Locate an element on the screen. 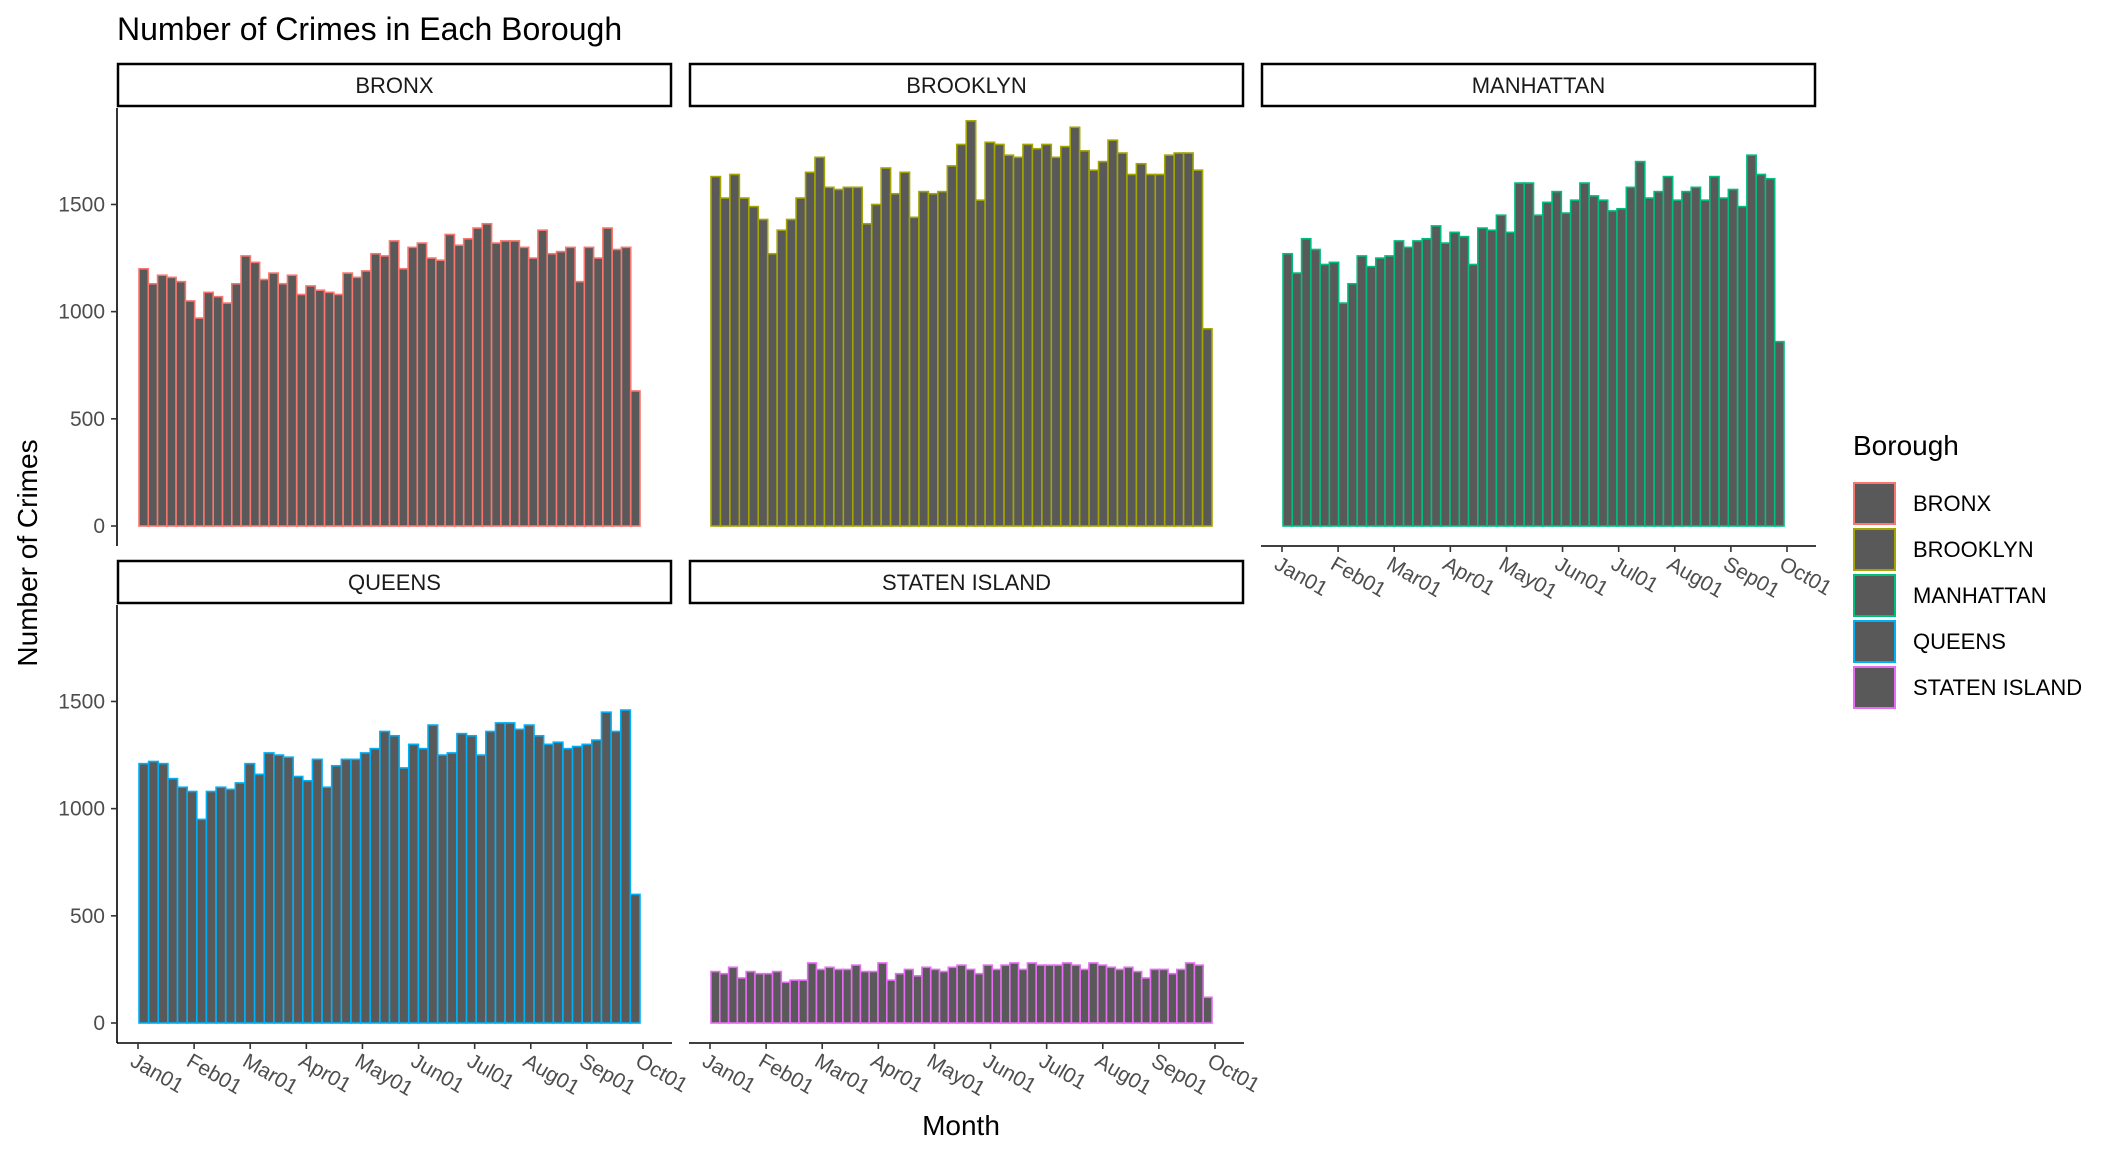  chart-title: Number of Crimes in Each Borough is located at coordinates (369, 29).